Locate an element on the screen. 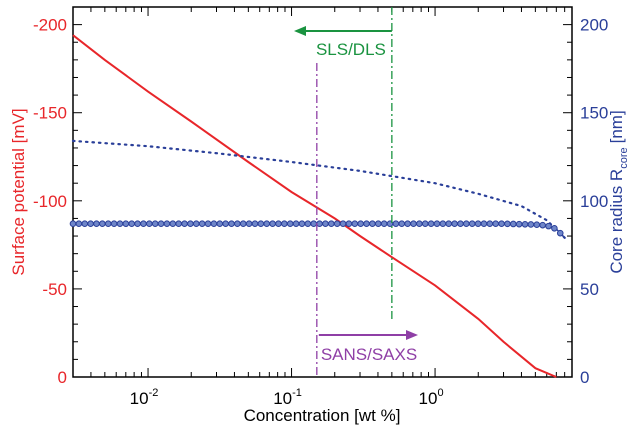  y-left-tick-label: -100 is located at coordinates (50, 201).